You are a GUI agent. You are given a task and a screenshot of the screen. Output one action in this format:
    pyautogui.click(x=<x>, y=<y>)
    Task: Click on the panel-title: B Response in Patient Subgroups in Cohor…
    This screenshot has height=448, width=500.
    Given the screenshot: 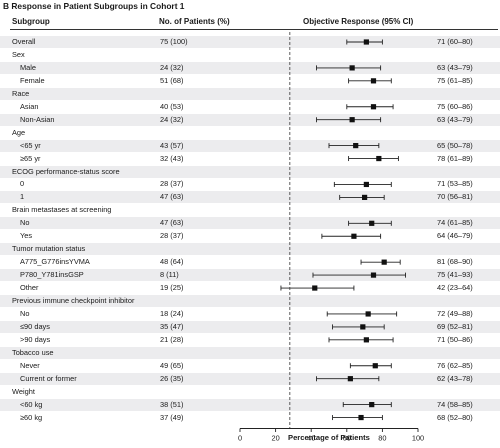 What is the action you would take?
    pyautogui.click(x=94, y=6)
    